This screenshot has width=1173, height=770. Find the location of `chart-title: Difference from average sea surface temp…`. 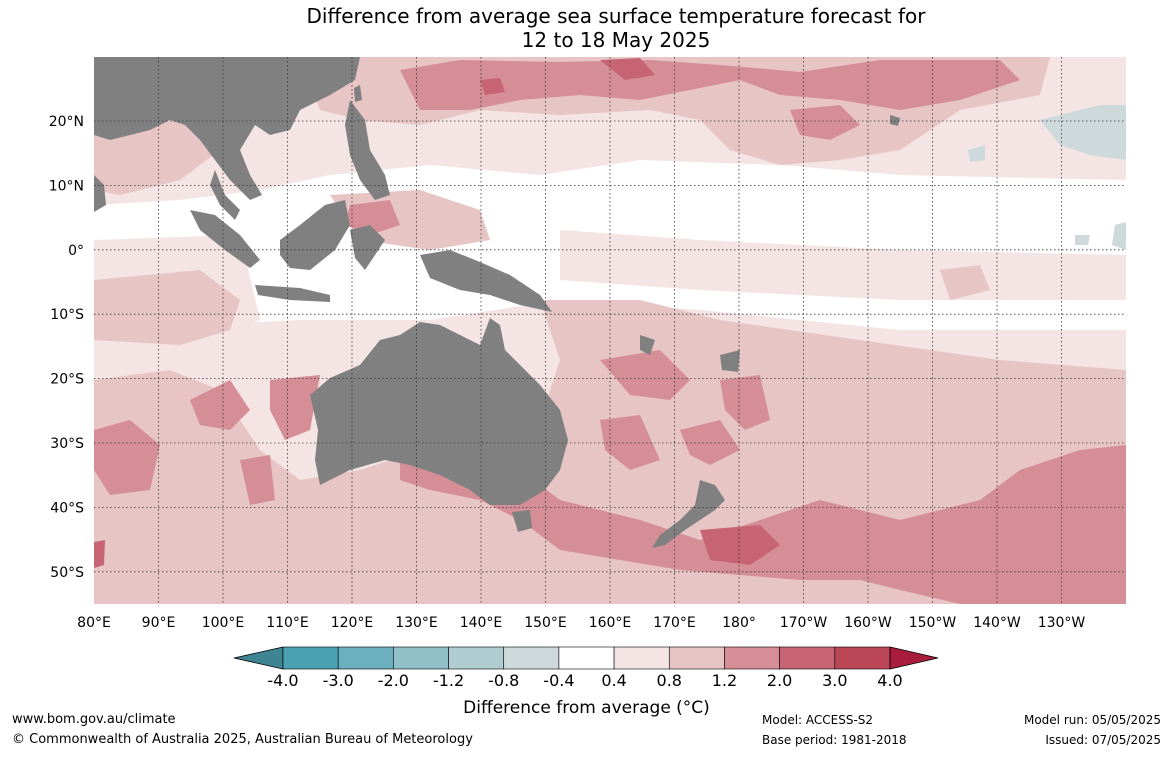

chart-title: Difference from average sea surface temp… is located at coordinates (586, 28).